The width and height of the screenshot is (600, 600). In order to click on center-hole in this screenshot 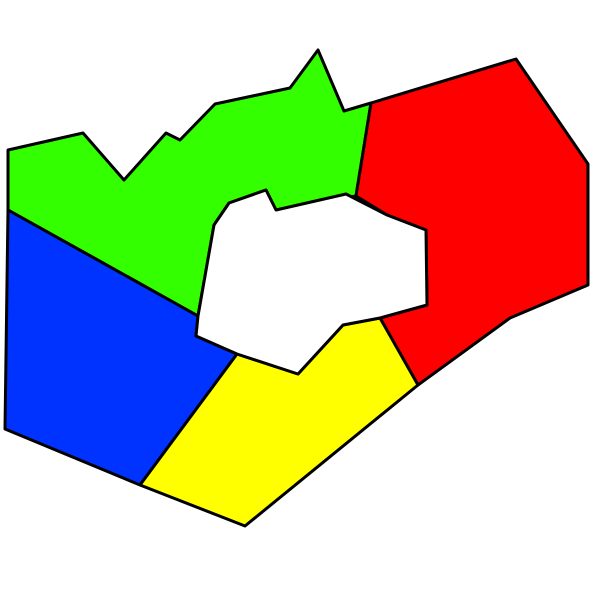, I will do `click(311, 282)`.